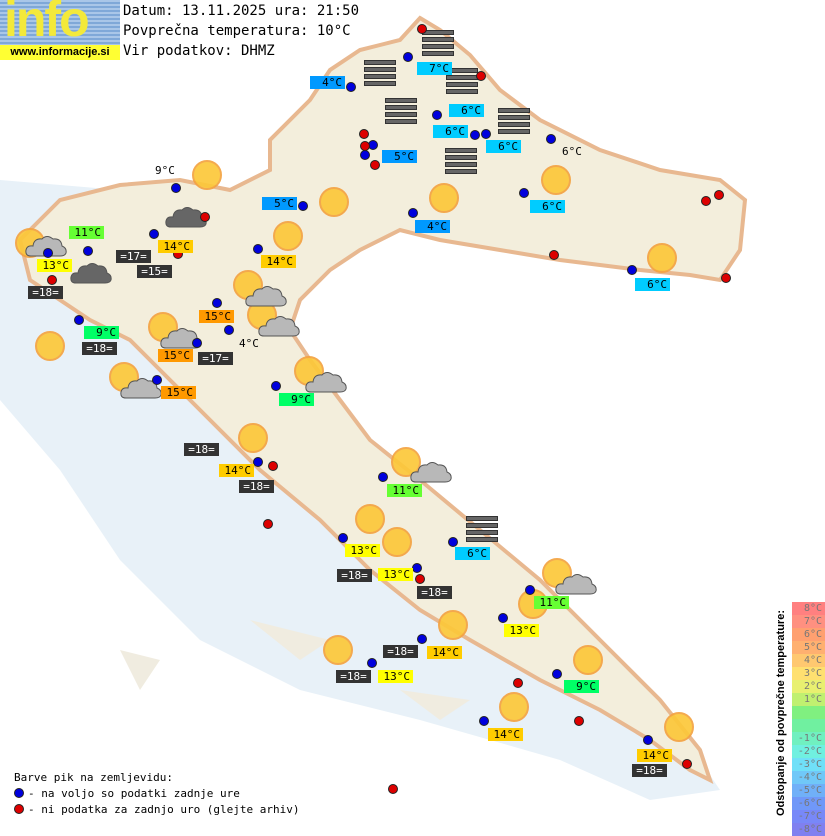  What do you see at coordinates (404, 490) in the screenshot?
I see `air-temp-label: 11°C` at bounding box center [404, 490].